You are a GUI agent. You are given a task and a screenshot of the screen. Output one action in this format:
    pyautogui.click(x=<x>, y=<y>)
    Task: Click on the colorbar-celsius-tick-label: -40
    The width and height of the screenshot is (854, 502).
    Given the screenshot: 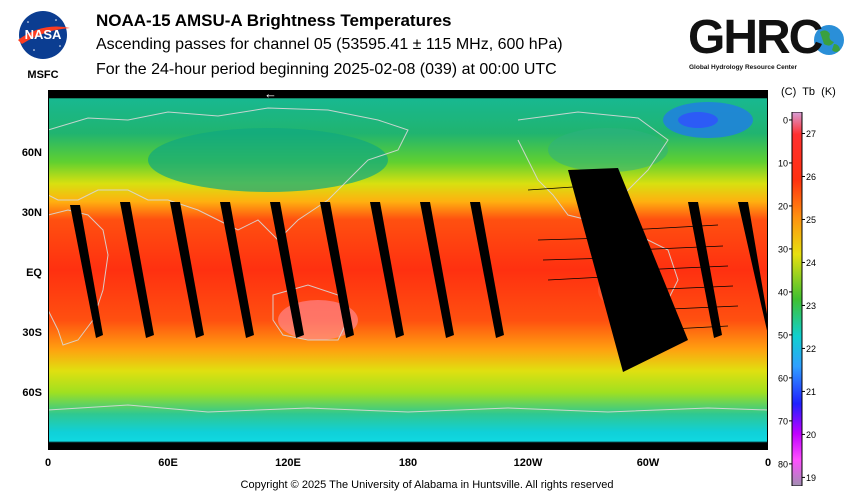 What is the action you would take?
    pyautogui.click(x=783, y=292)
    